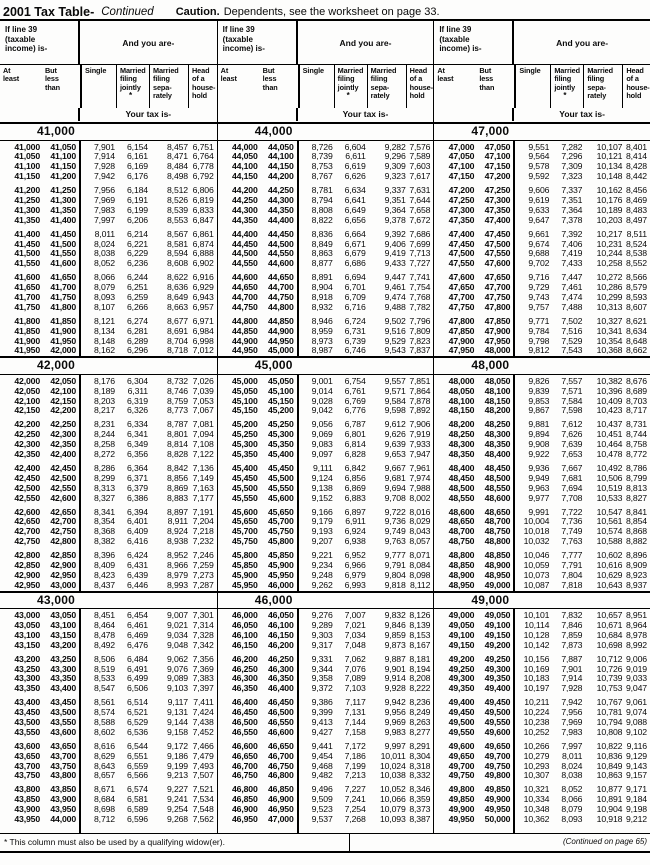 This screenshot has height=865, width=650. I want to click on cell-at-least: 47,350, so click(461, 219).